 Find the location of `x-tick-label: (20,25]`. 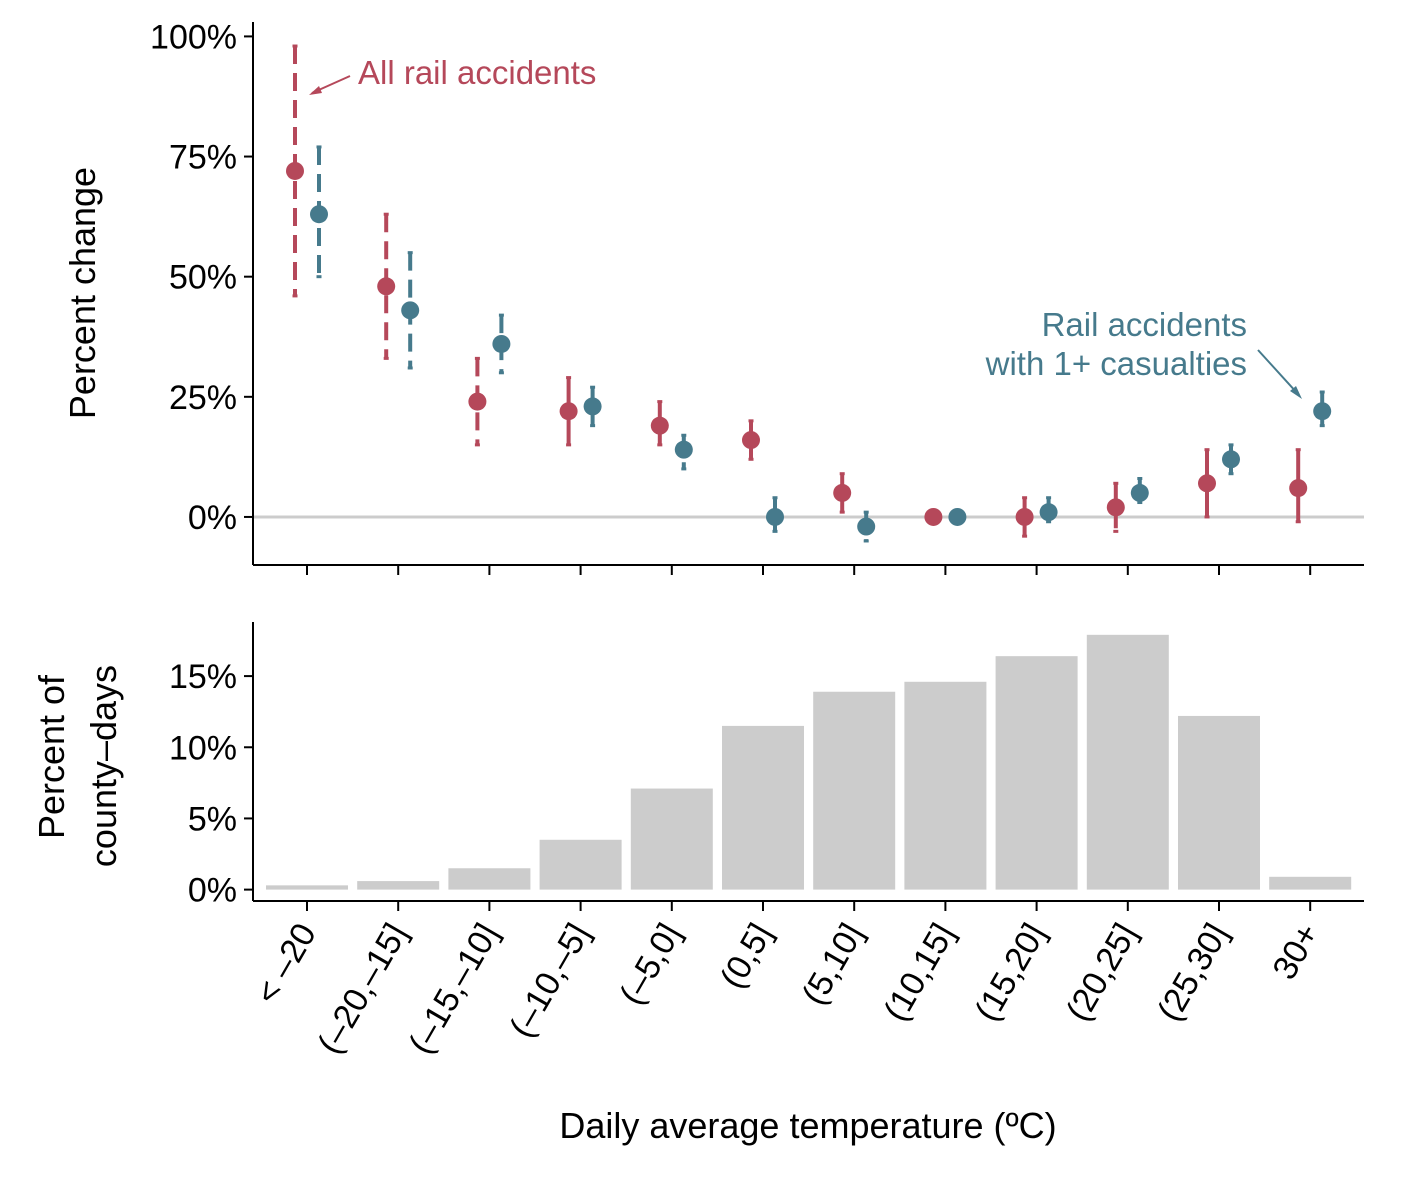

x-tick-label: (20,25] is located at coordinates (1102, 972).